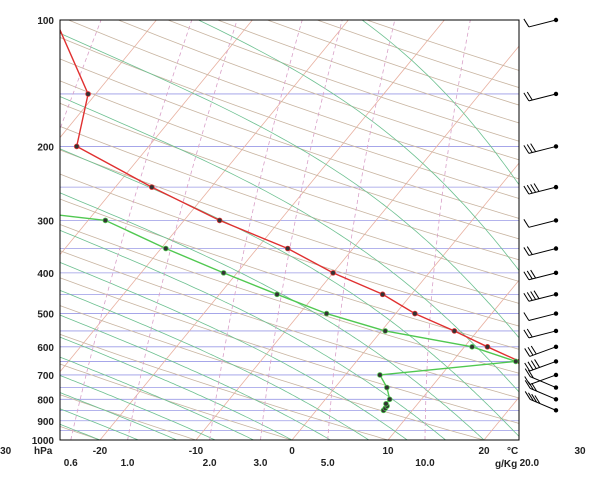 This screenshot has width=601, height=477. I want to click on mixing-ratio-tick-label: 0.6, so click(71, 463).